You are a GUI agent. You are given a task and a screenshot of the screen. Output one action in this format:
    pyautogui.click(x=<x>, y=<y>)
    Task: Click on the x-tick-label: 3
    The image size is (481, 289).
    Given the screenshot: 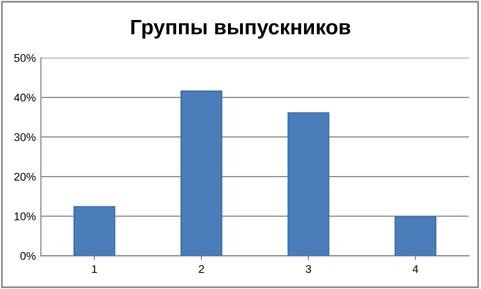 What is the action you would take?
    pyautogui.click(x=309, y=269)
    